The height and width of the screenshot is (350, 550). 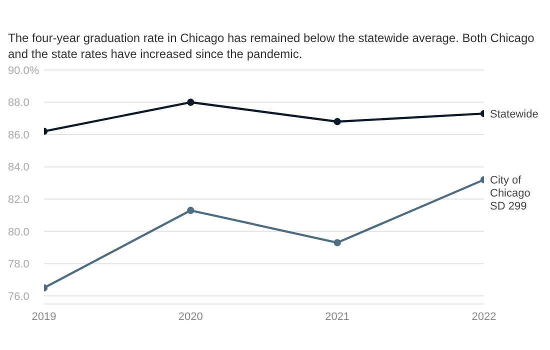 I want to click on y-tick-label: 86.0, so click(x=19, y=135).